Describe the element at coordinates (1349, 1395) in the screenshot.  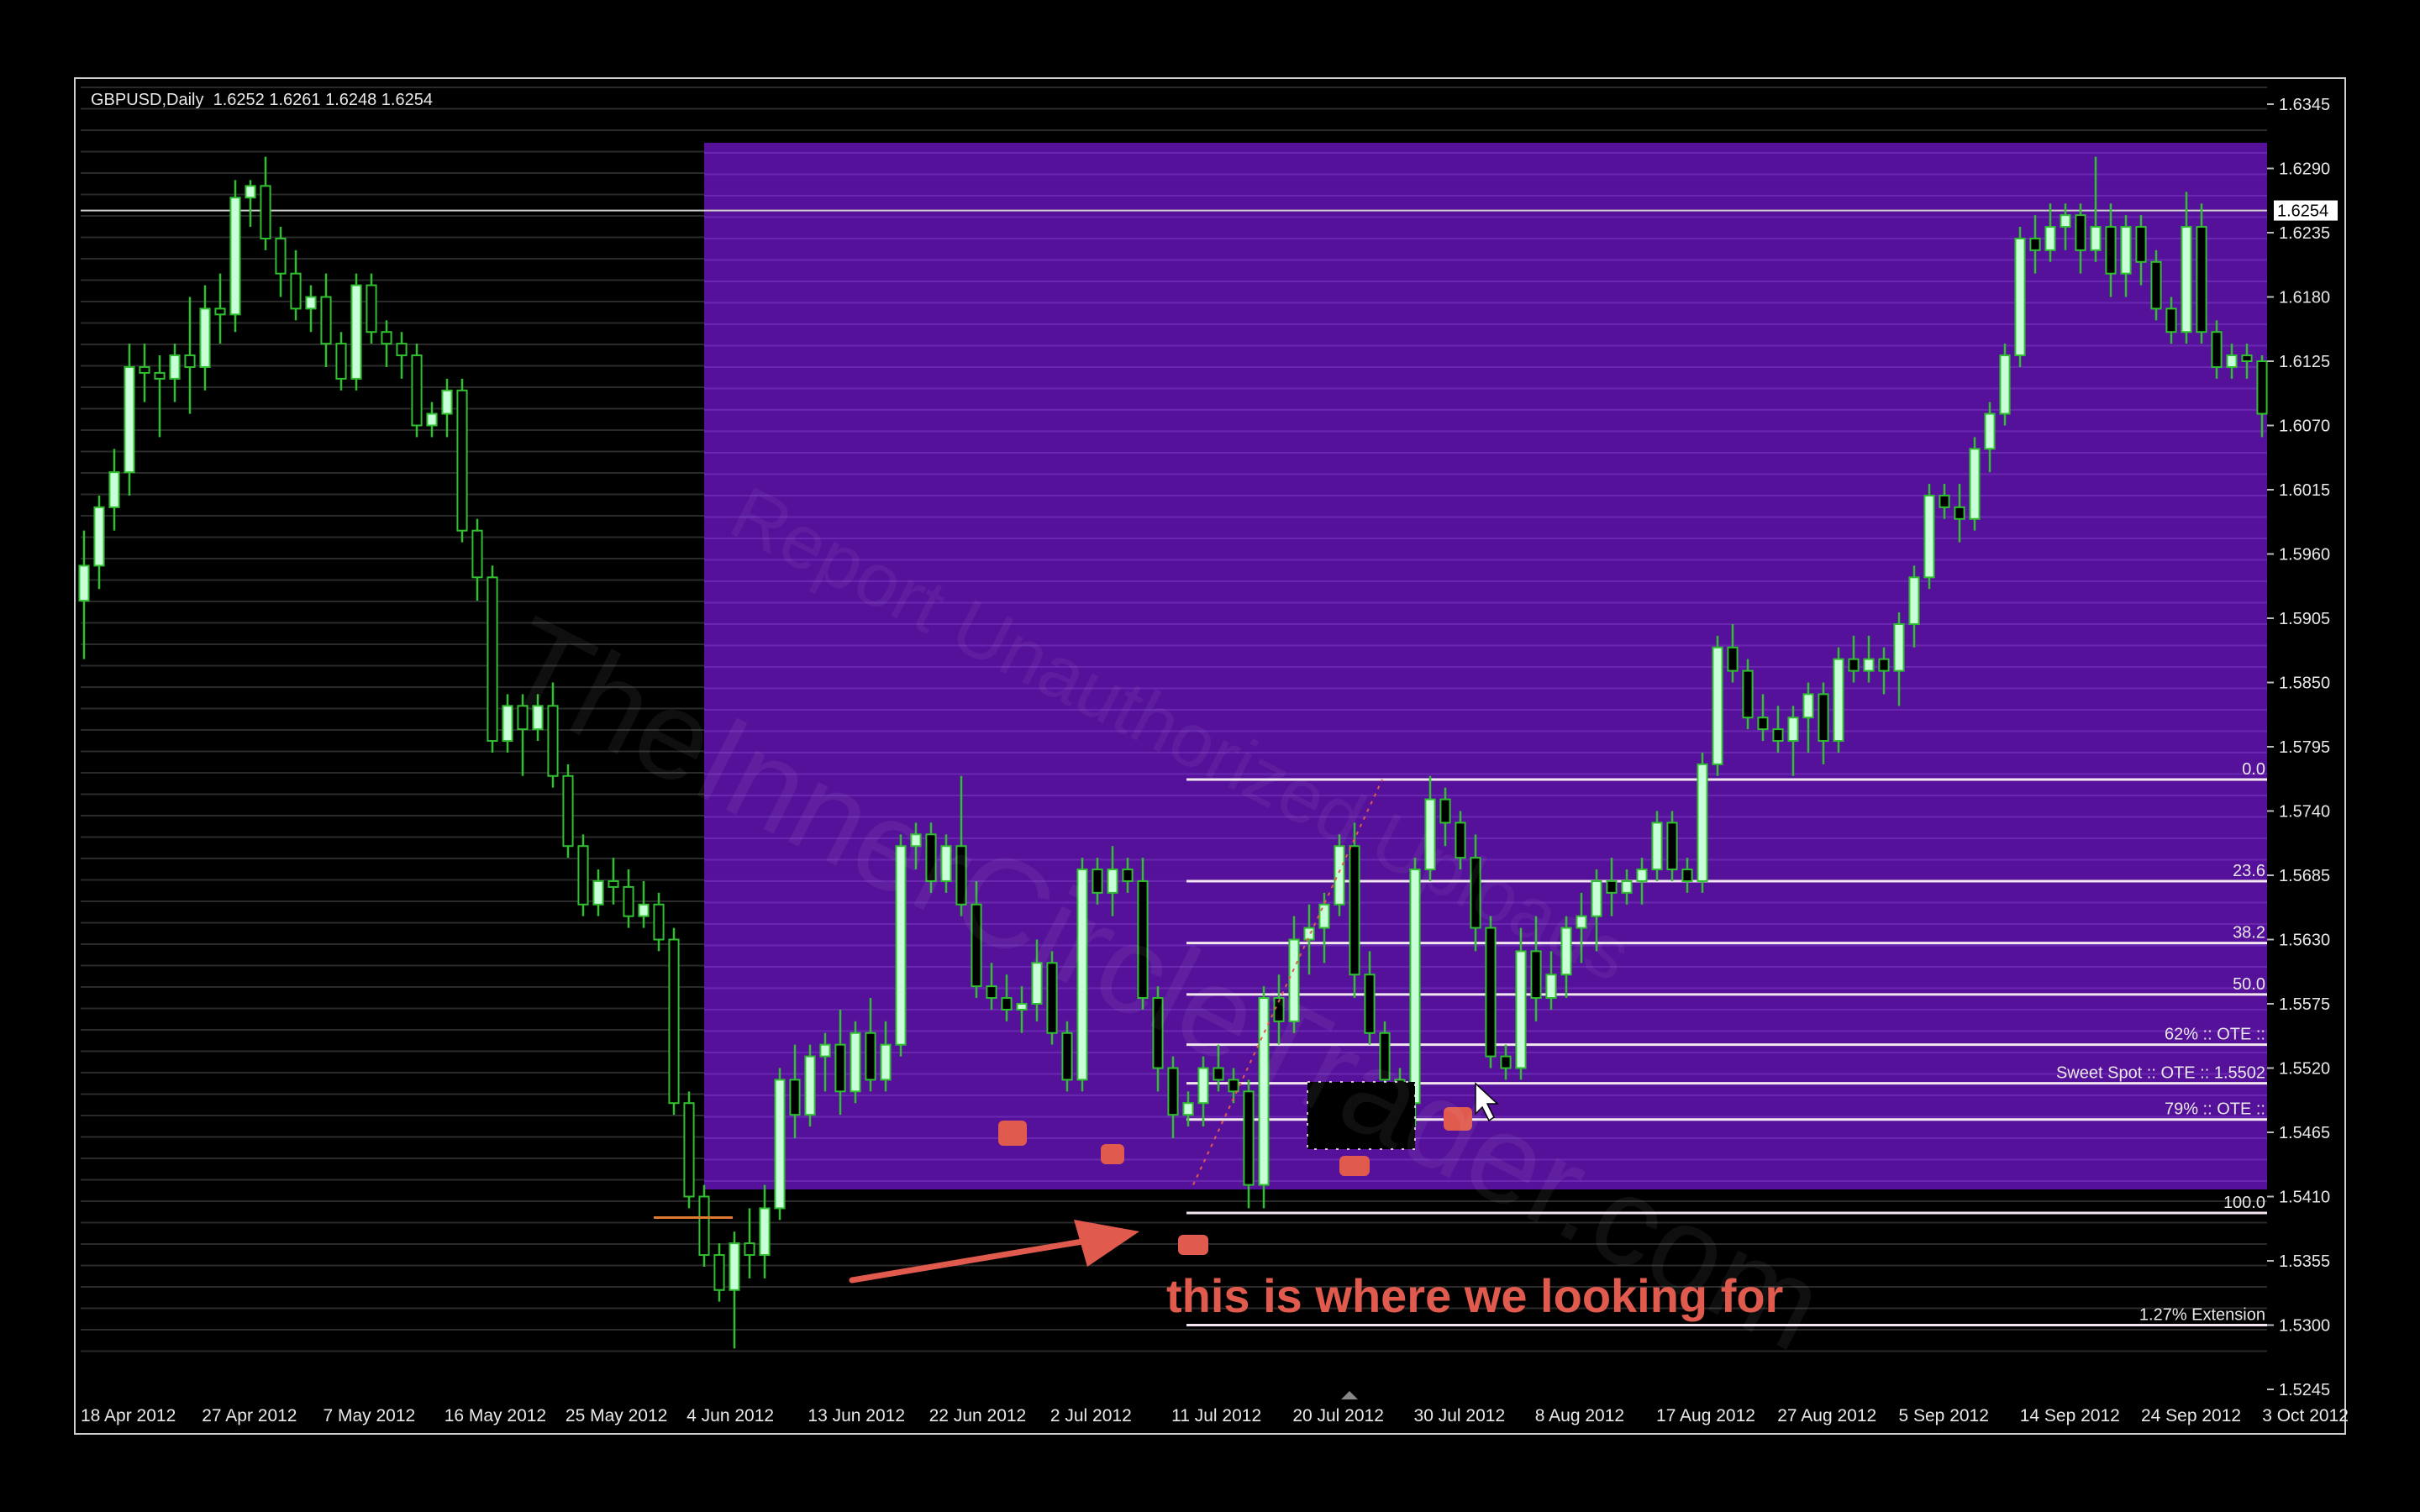
I see `x-scroll-marker-icon` at that location.